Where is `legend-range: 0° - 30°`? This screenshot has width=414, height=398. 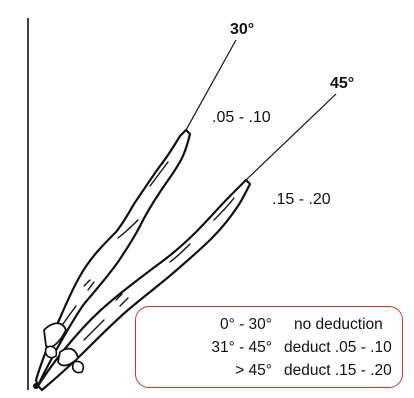 legend-range: 0° - 30° is located at coordinates (245, 324).